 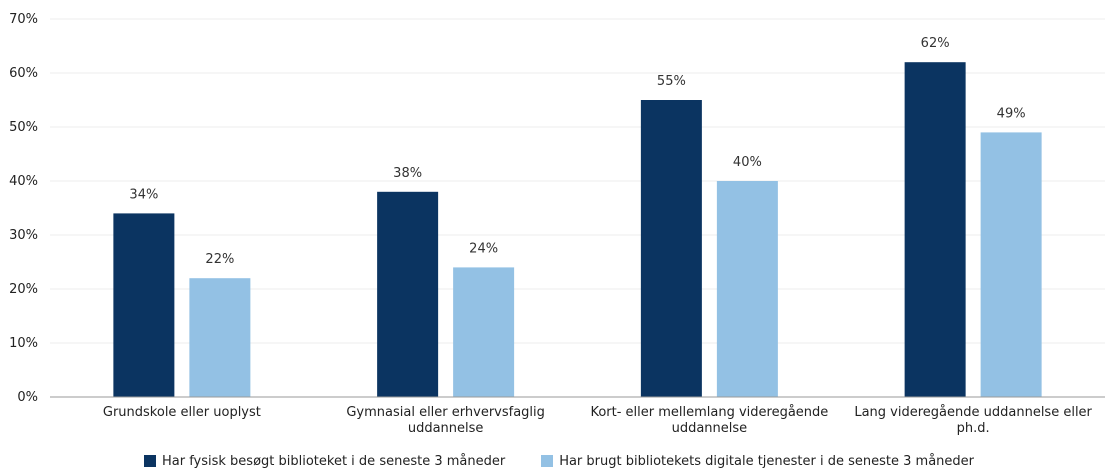 What do you see at coordinates (23, 181) in the screenshot?
I see `y-tick-label: 40%` at bounding box center [23, 181].